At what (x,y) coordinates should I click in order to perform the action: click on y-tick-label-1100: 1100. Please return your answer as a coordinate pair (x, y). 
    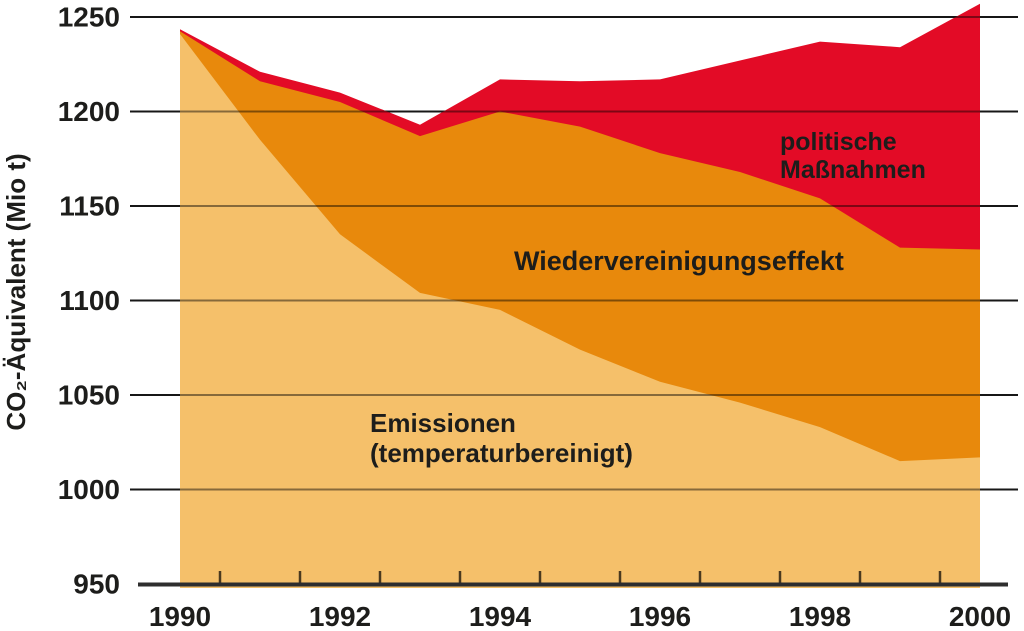
    Looking at the image, I should click on (89, 300).